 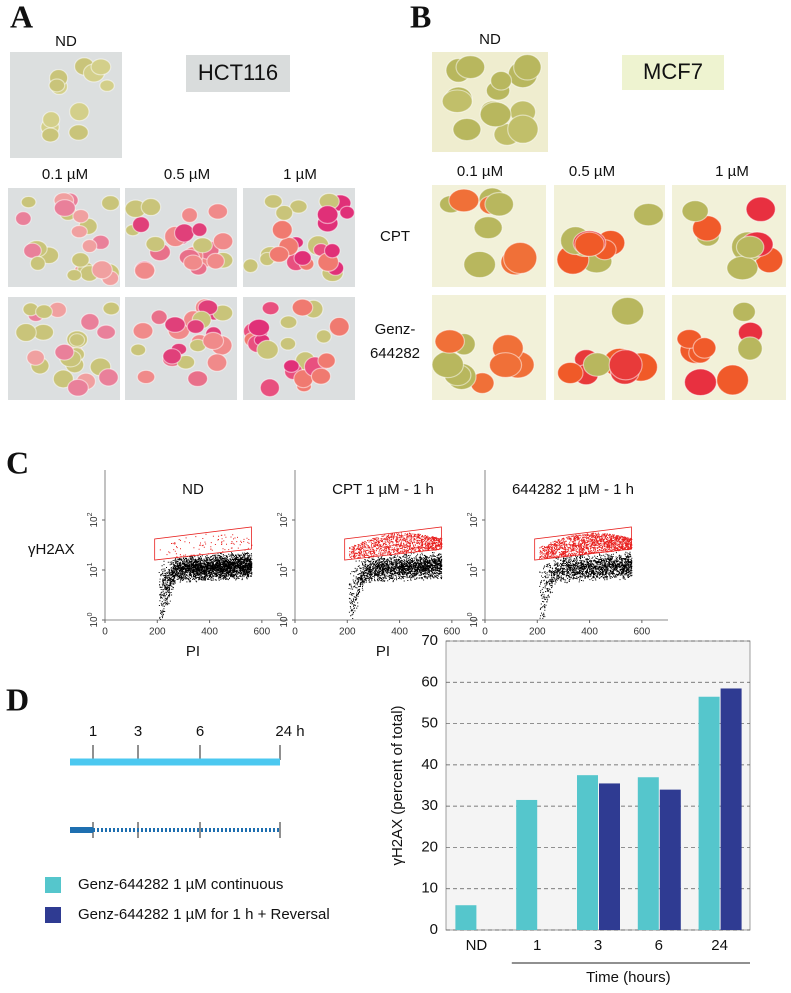 I want to click on cell-line: HCT116, so click(x=238, y=72).